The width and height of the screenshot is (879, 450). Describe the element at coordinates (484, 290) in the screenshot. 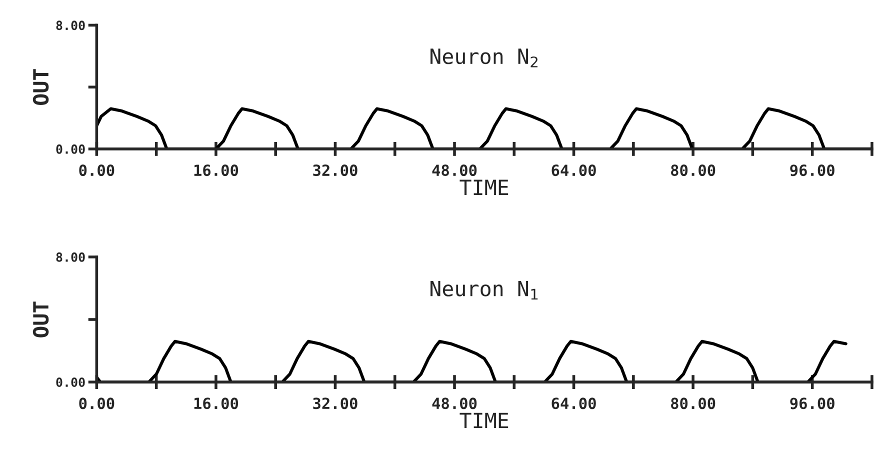

I see `text: Neuron N$_{1}$` at that location.